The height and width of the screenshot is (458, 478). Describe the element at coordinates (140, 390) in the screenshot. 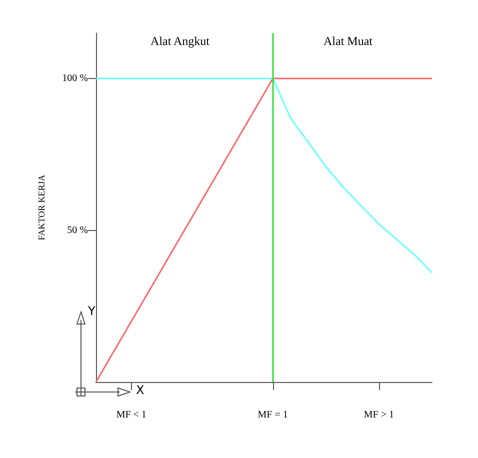

I see `text: X` at that location.